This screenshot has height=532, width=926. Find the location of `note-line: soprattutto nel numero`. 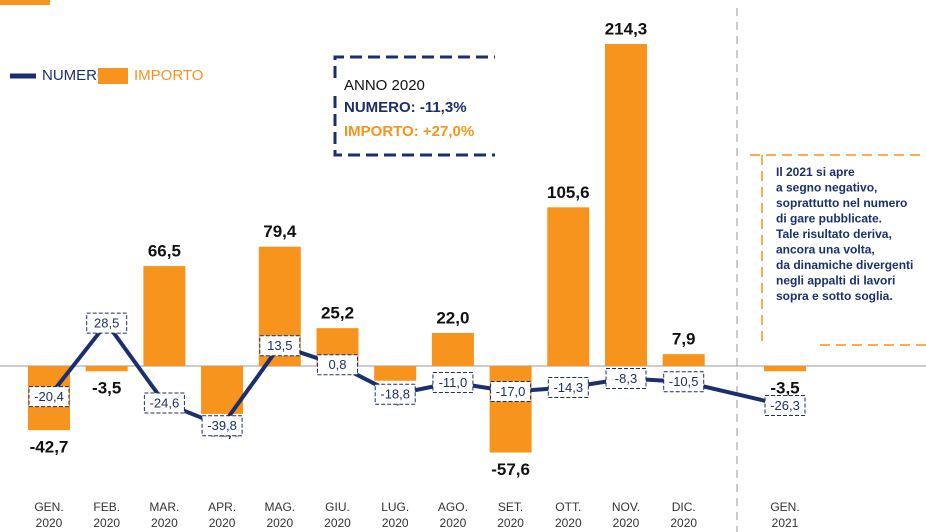

note-line: soprattutto nel numero is located at coordinates (841, 203).